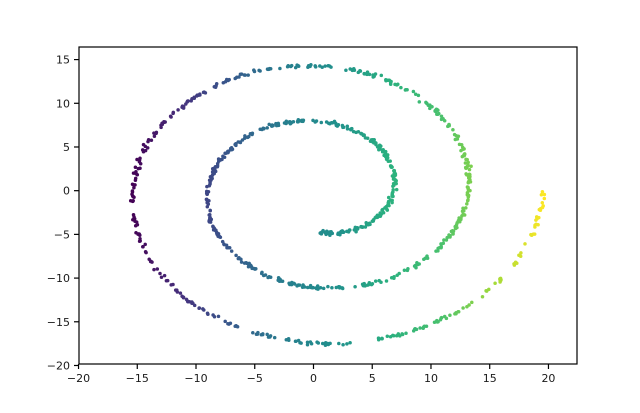  Describe the element at coordinates (58, 278) in the screenshot. I see `y-tick-label: −10` at that location.